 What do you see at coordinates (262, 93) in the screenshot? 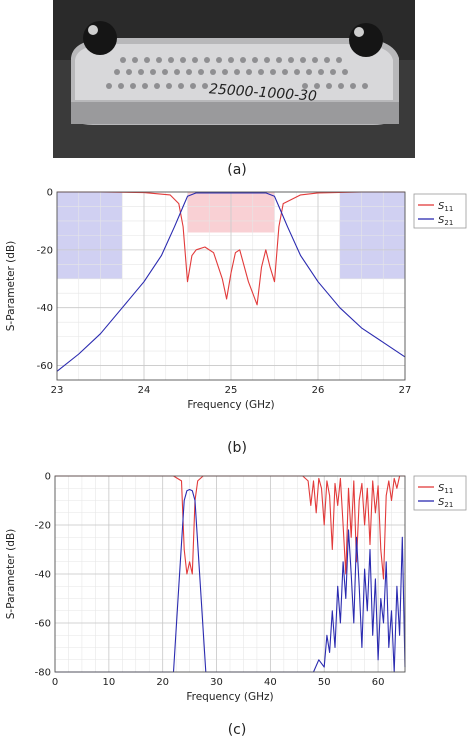
I see `photo-handwritten-label: 25000-1000-30` at bounding box center [262, 93].